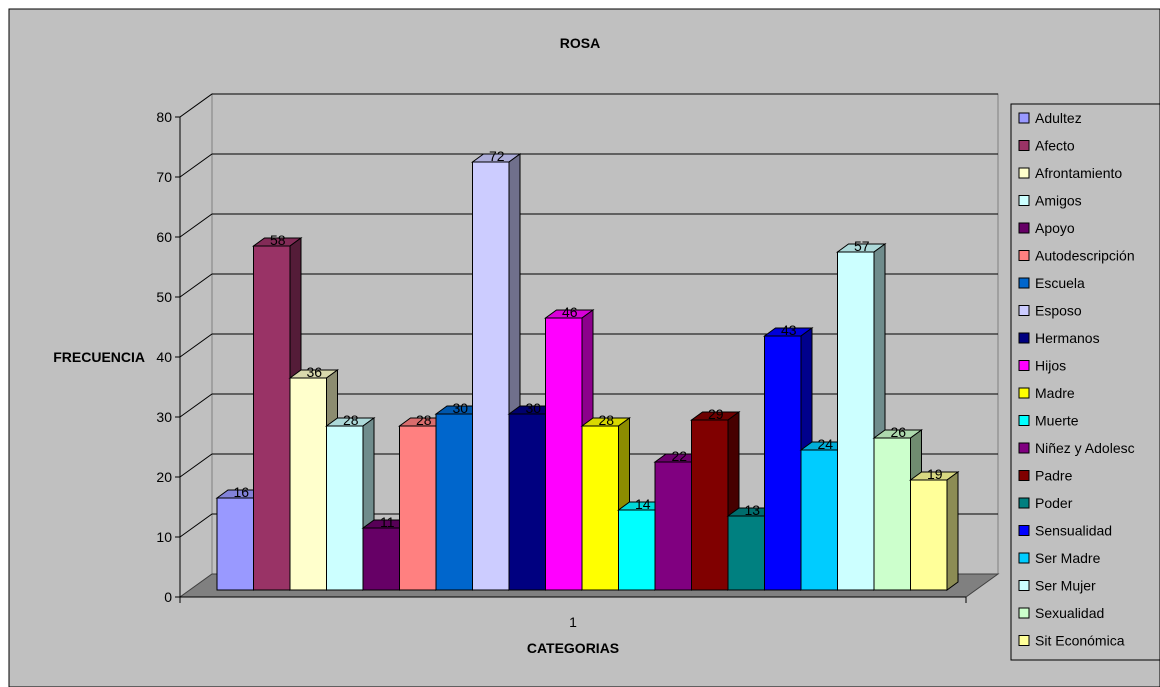 The image size is (1160, 687). I want to click on legend-entry: Amigos, so click(1058, 201).